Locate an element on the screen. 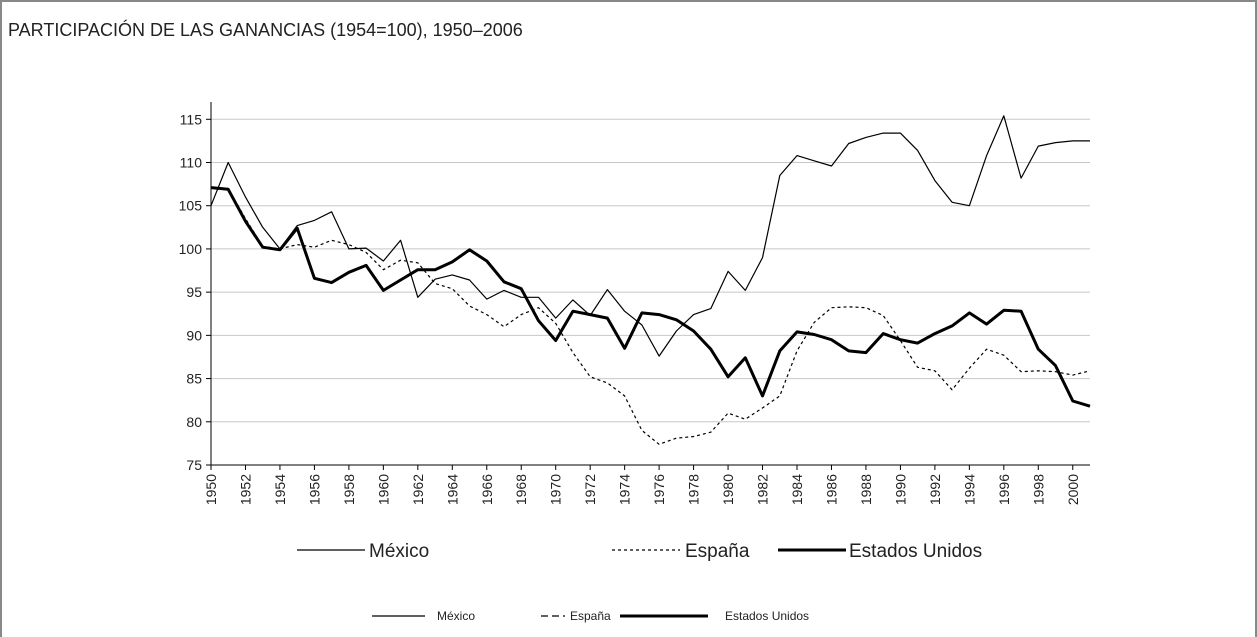 The height and width of the screenshot is (637, 1257). x-tick-label: 1996 is located at coordinates (1004, 489).